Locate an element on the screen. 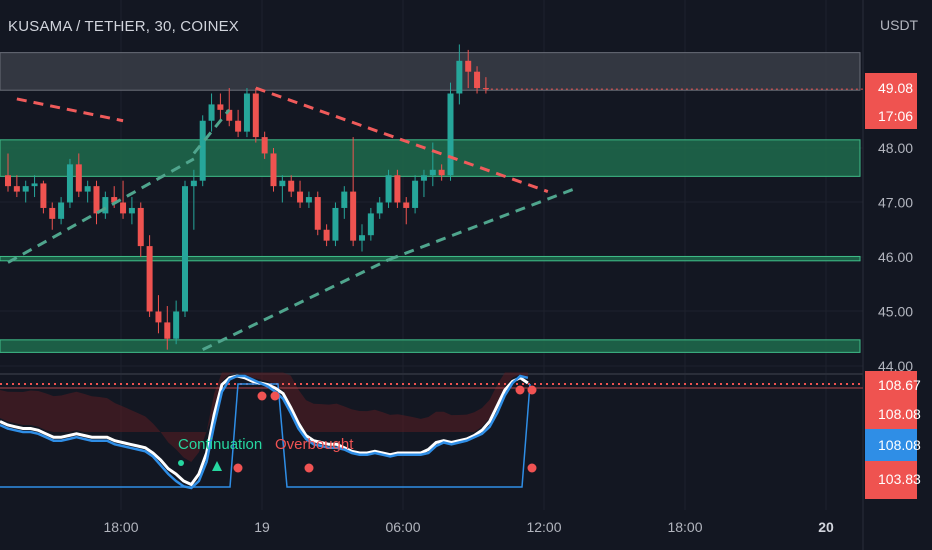 The image size is (932, 550). y-tick-label: 47.00 is located at coordinates (895, 203).